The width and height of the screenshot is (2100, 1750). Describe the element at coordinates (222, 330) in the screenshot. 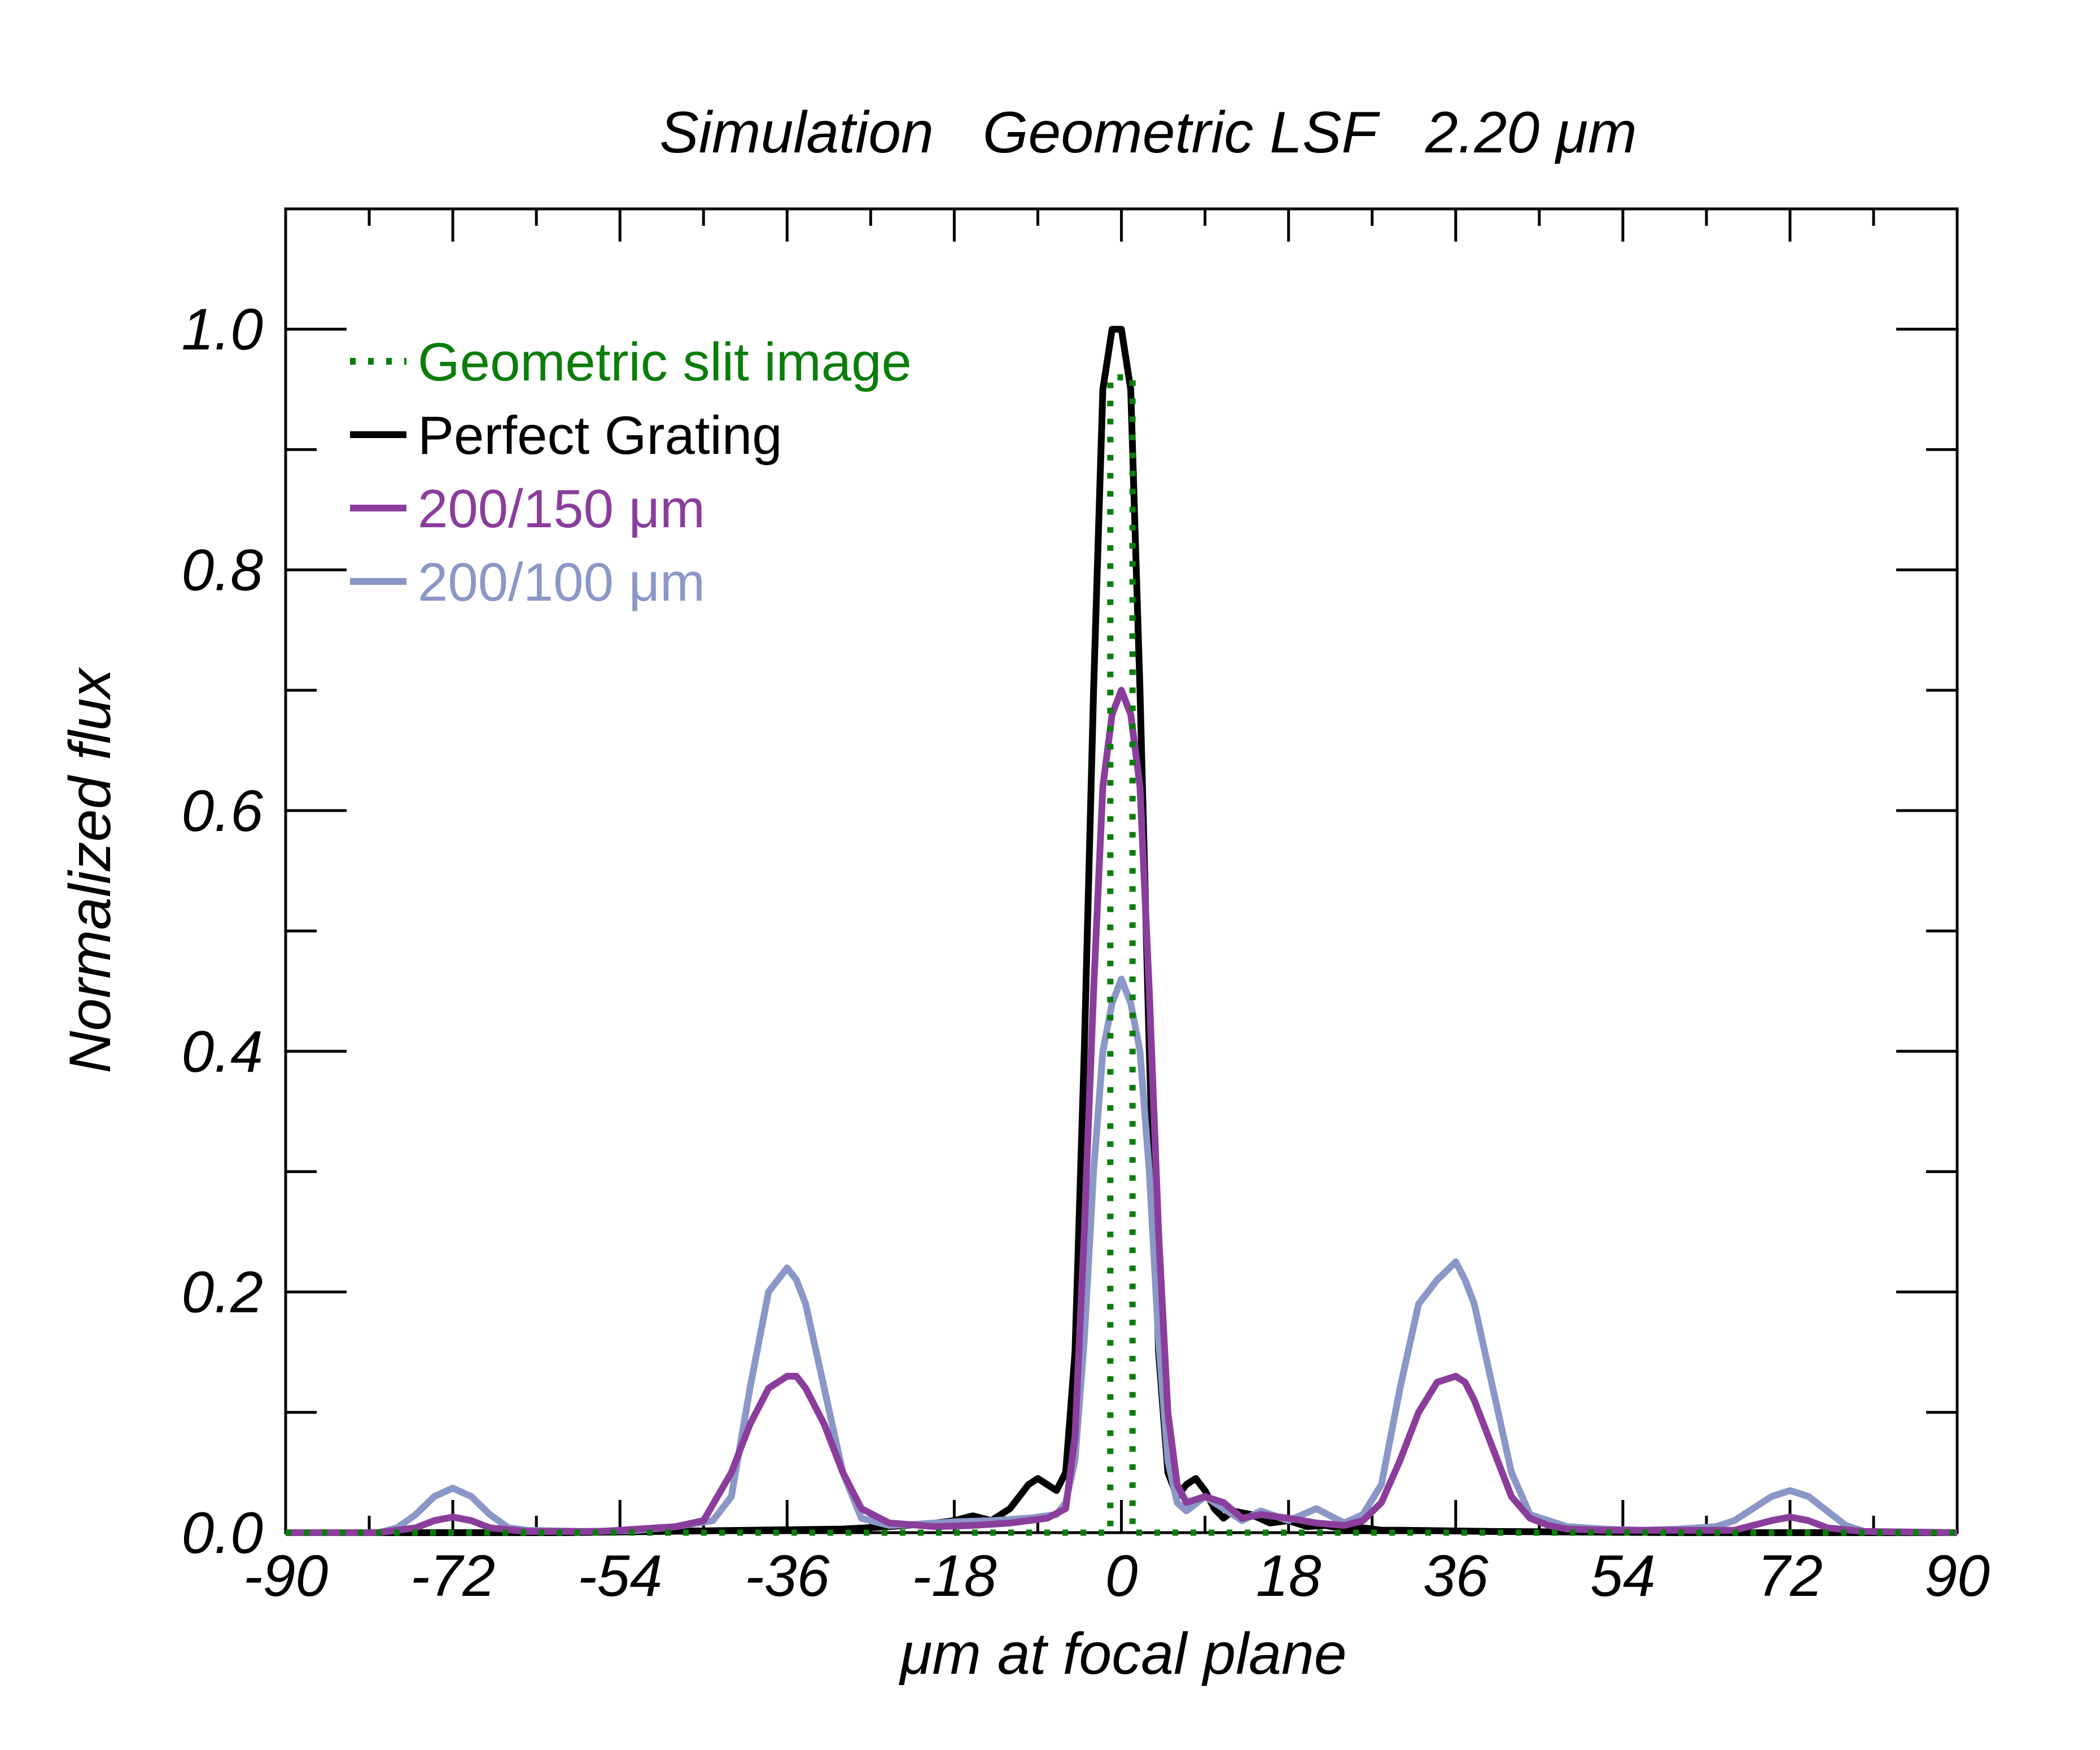

I see `y-tick-label: 1.0` at that location.